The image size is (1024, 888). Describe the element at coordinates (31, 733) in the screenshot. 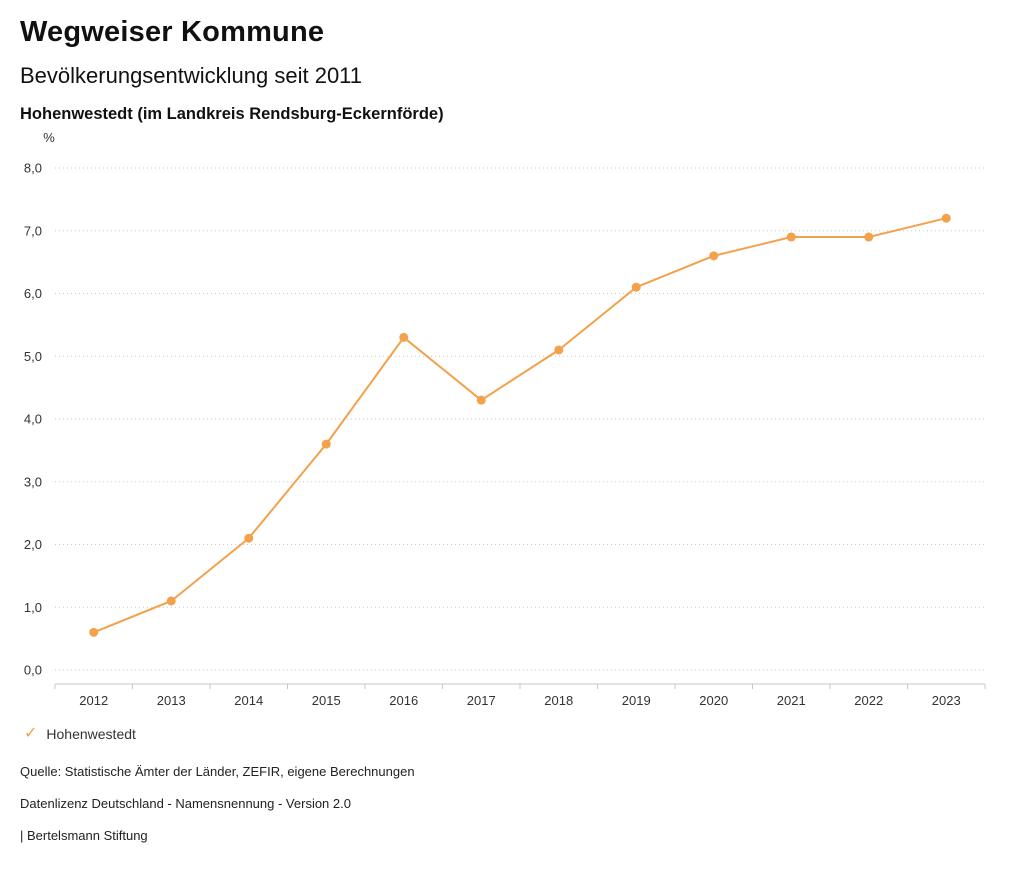

I see `legend-check-icon: ✓` at that location.